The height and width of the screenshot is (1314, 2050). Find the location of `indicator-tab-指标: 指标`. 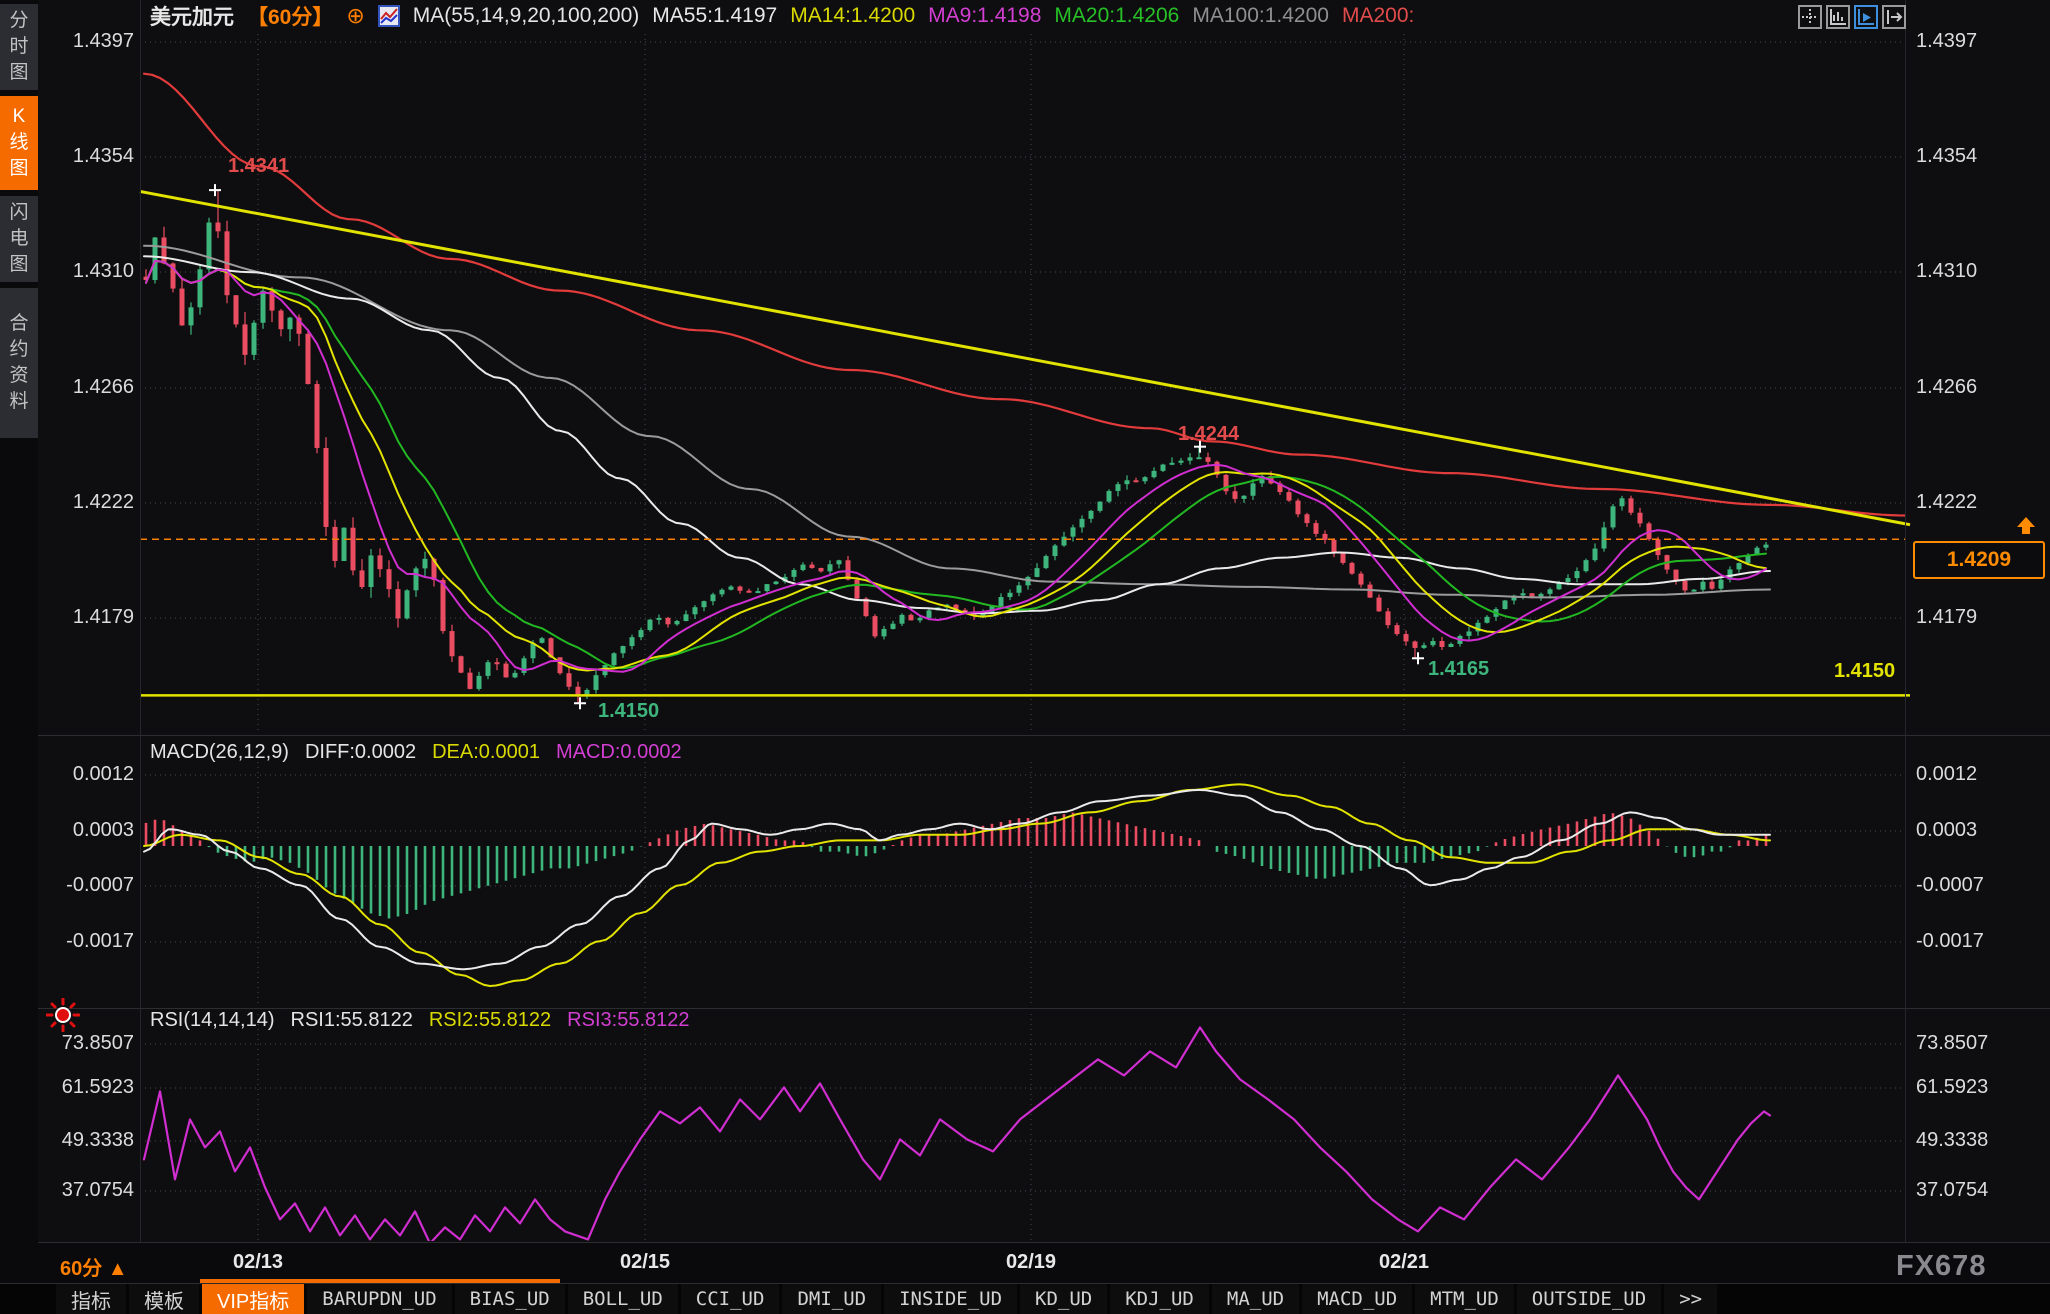

indicator-tab-指标: 指标 is located at coordinates (91, 1299).